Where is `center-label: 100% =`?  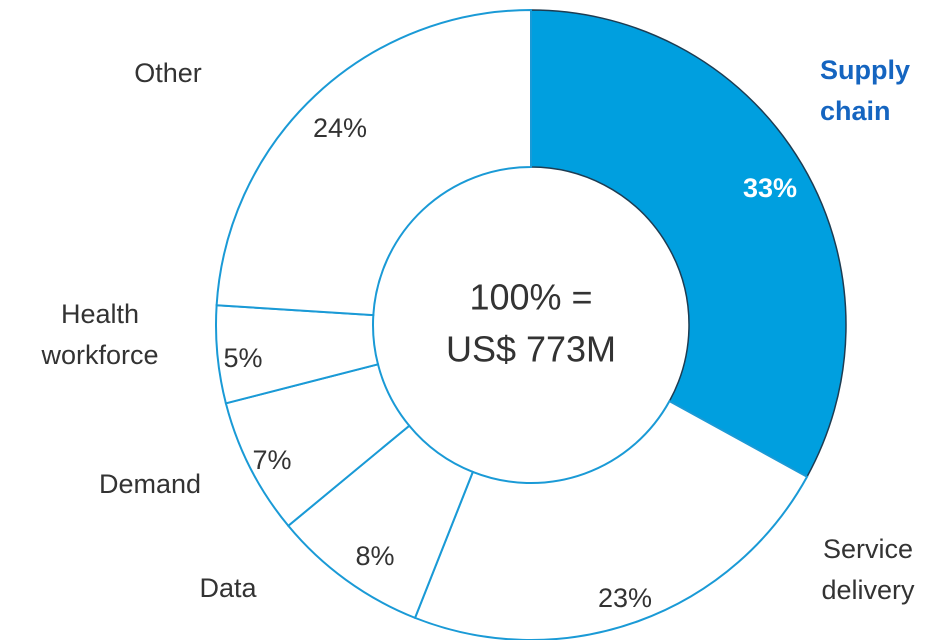 center-label: 100% = is located at coordinates (530, 297).